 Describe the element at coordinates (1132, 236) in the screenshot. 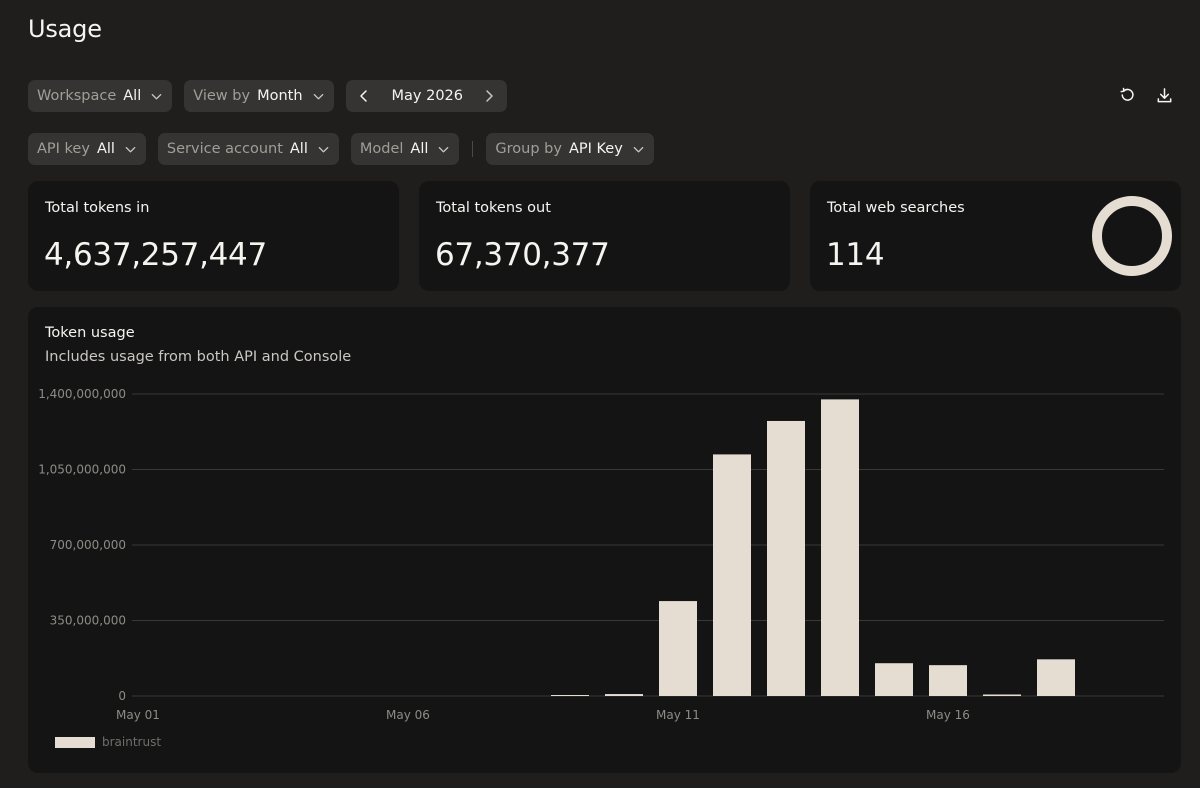

I see `web-searches-ring-chart` at that location.